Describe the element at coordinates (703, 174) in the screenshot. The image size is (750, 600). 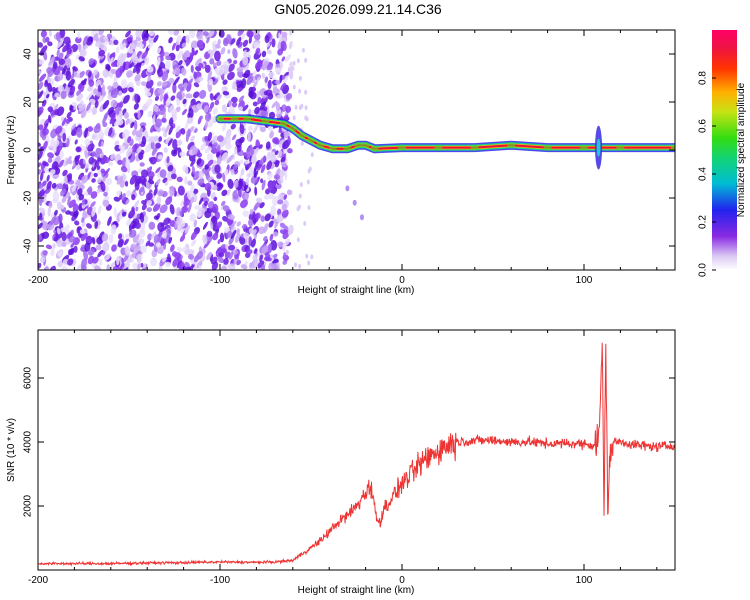
I see `colorbar-tick-label: 0.4` at that location.